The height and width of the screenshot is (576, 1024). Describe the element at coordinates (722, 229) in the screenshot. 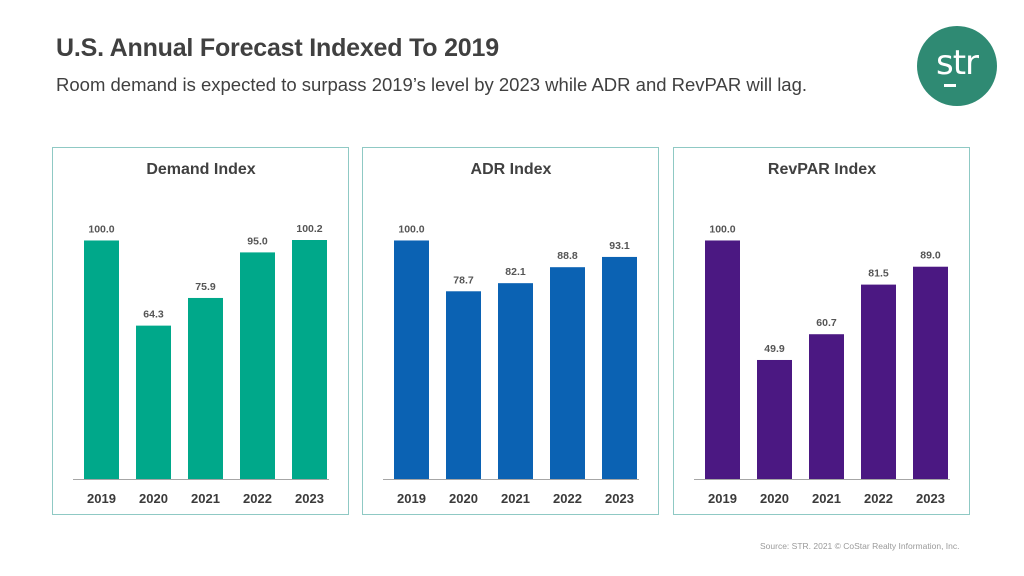

I see `revpar-index-data-label: 100.0` at that location.